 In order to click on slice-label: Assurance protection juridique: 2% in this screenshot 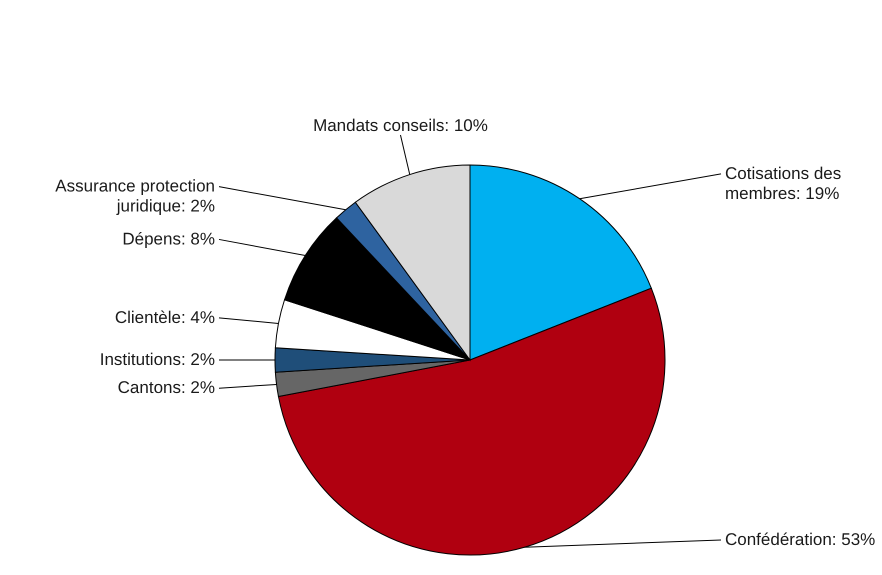, I will do `click(135, 196)`.